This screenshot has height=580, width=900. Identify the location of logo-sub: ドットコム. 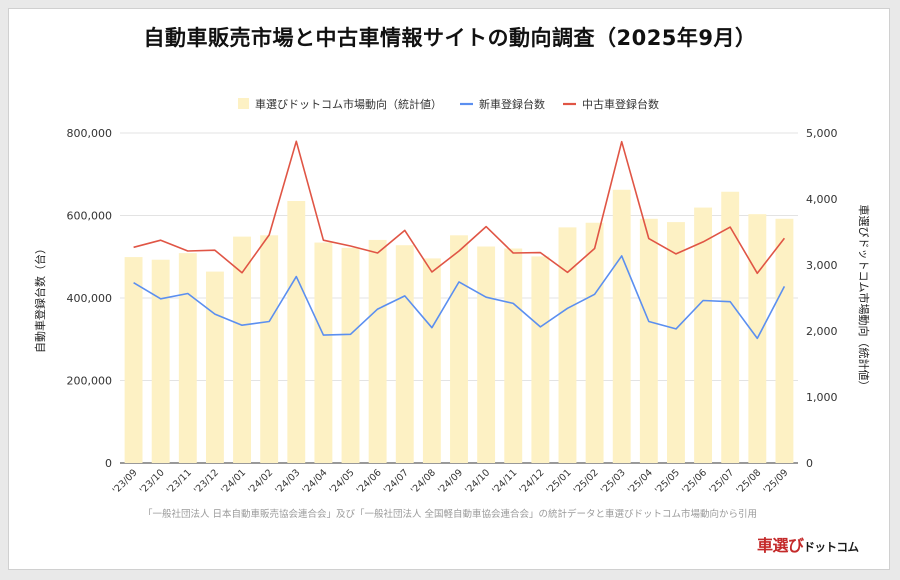
(831, 547).